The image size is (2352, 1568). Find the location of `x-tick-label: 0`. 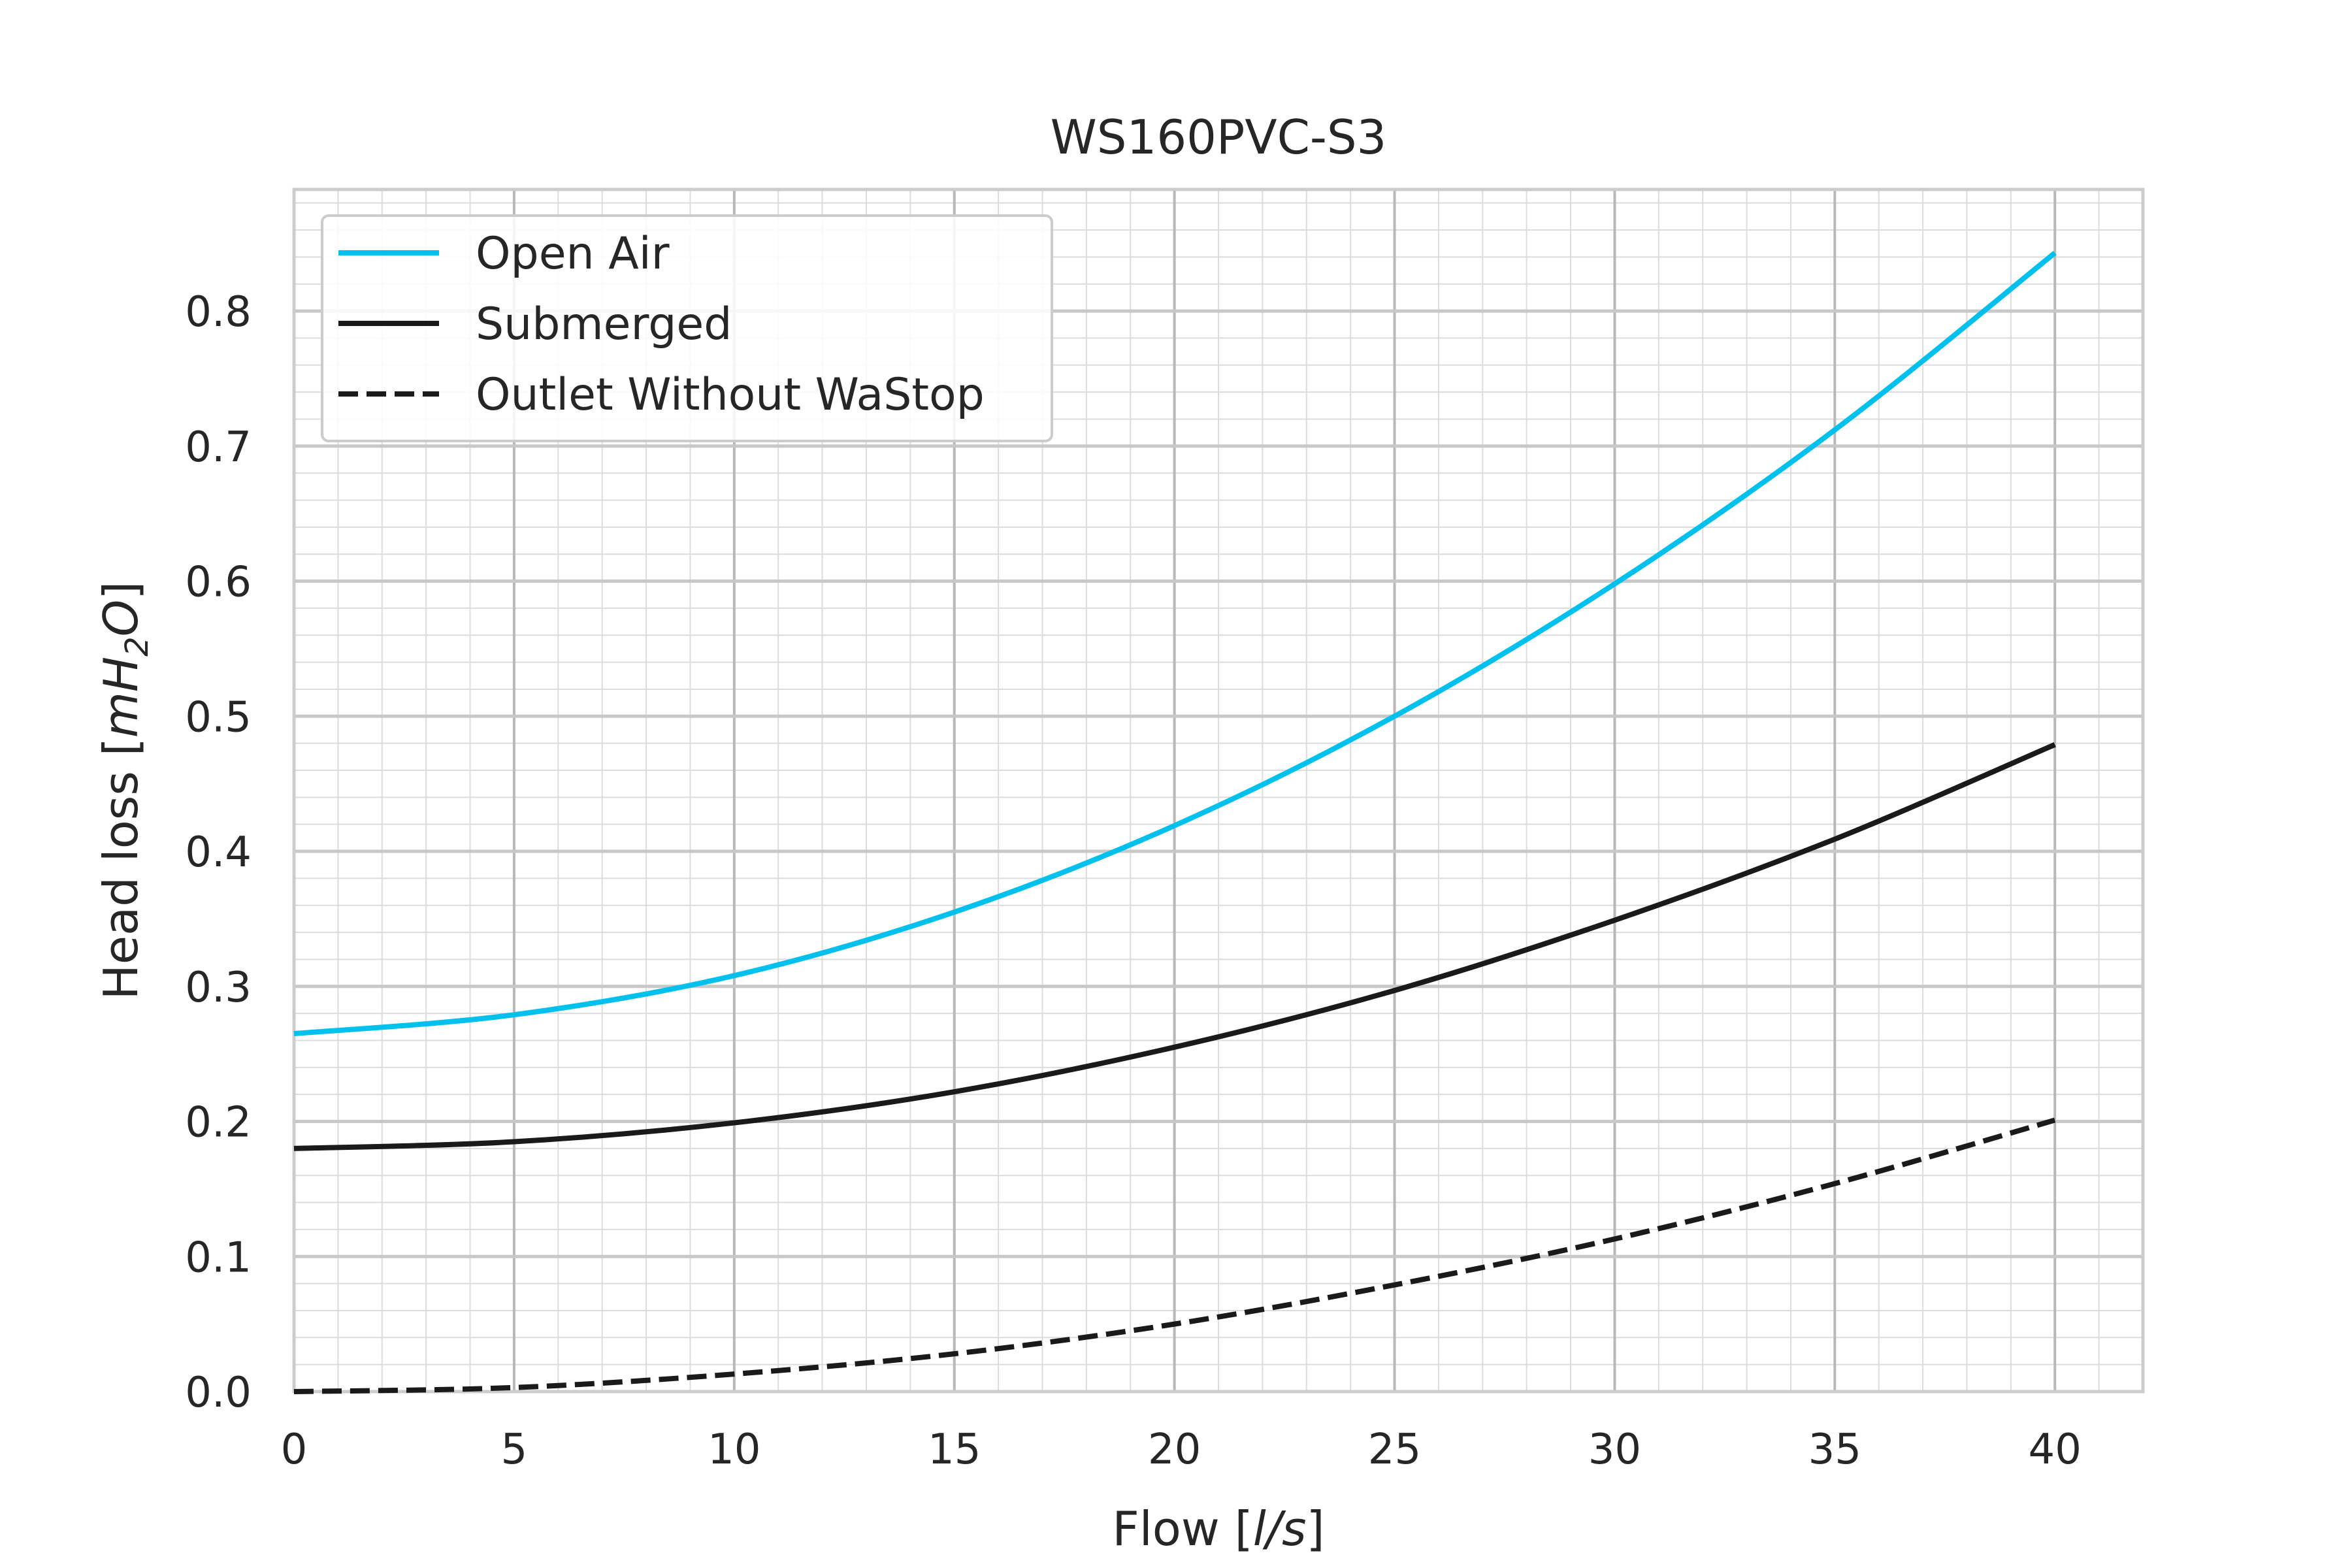

x-tick-label: 0 is located at coordinates (294, 1450).